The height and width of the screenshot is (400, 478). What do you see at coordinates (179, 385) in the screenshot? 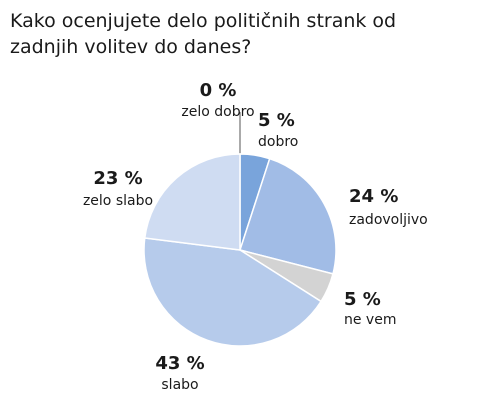
I see `category-label-slabo: slabo` at bounding box center [179, 385].